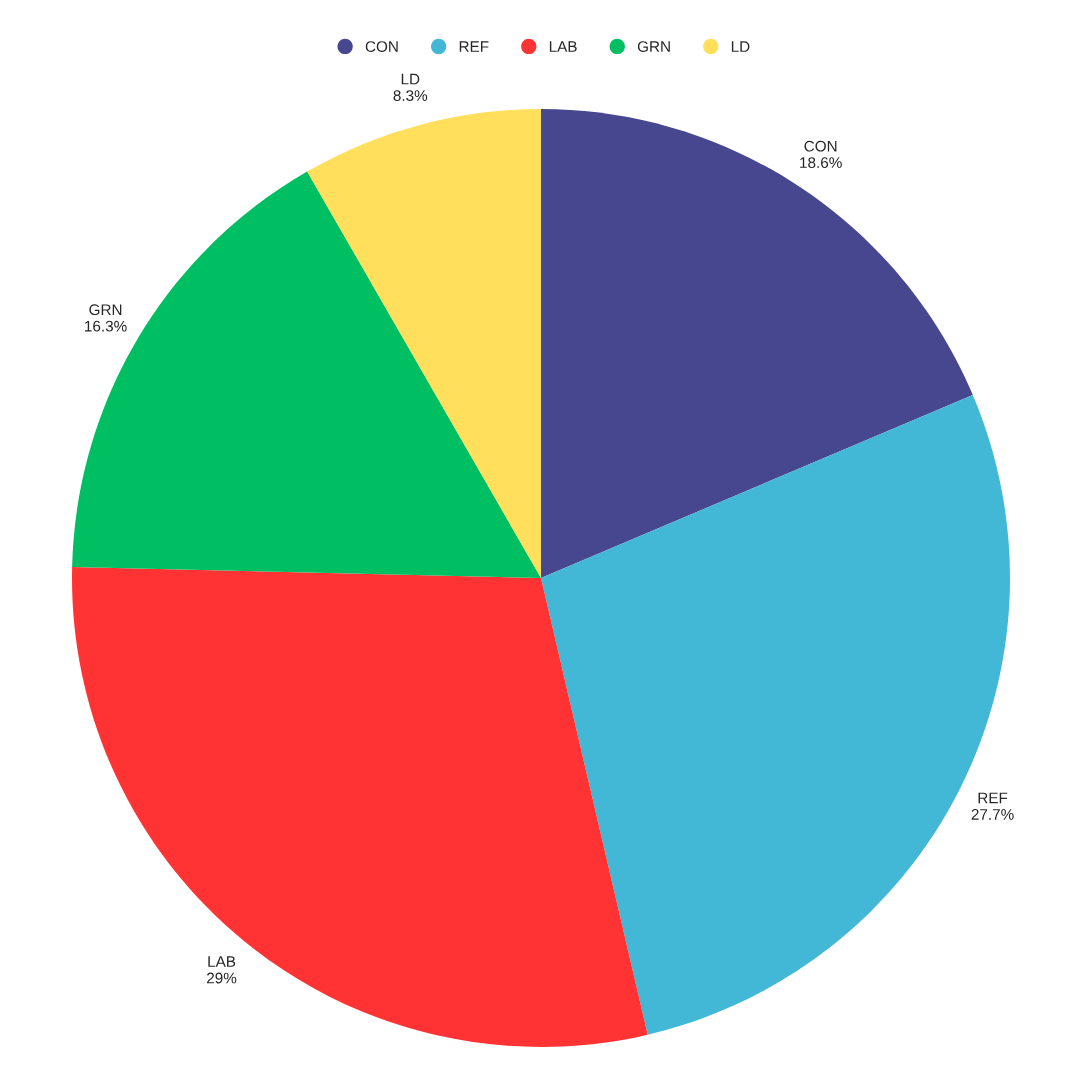  Describe the element at coordinates (424, 343) in the screenshot. I see `pie-slice` at that location.